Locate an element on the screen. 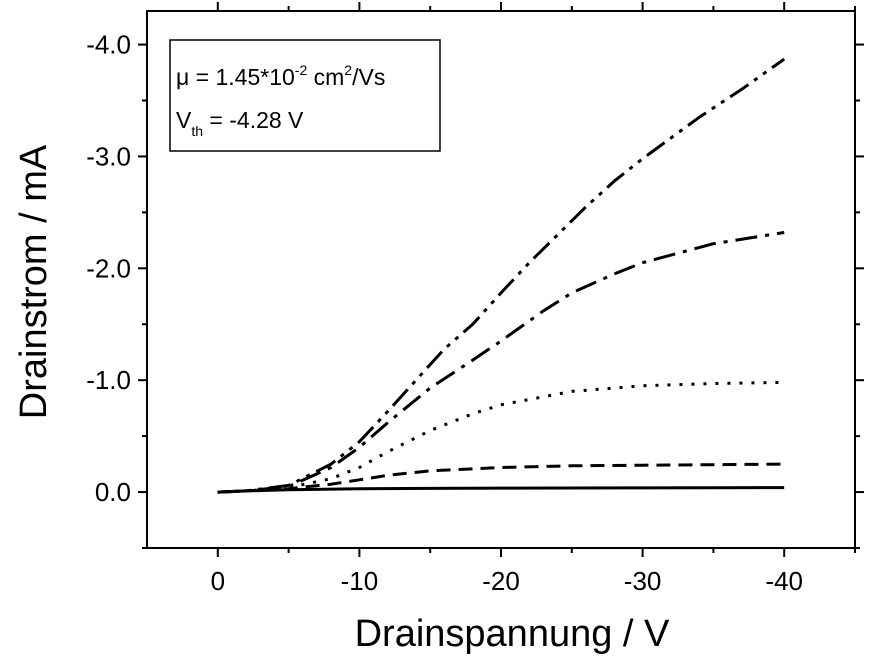 This screenshot has width=872, height=659. threshold-subscript: th is located at coordinates (197, 131).